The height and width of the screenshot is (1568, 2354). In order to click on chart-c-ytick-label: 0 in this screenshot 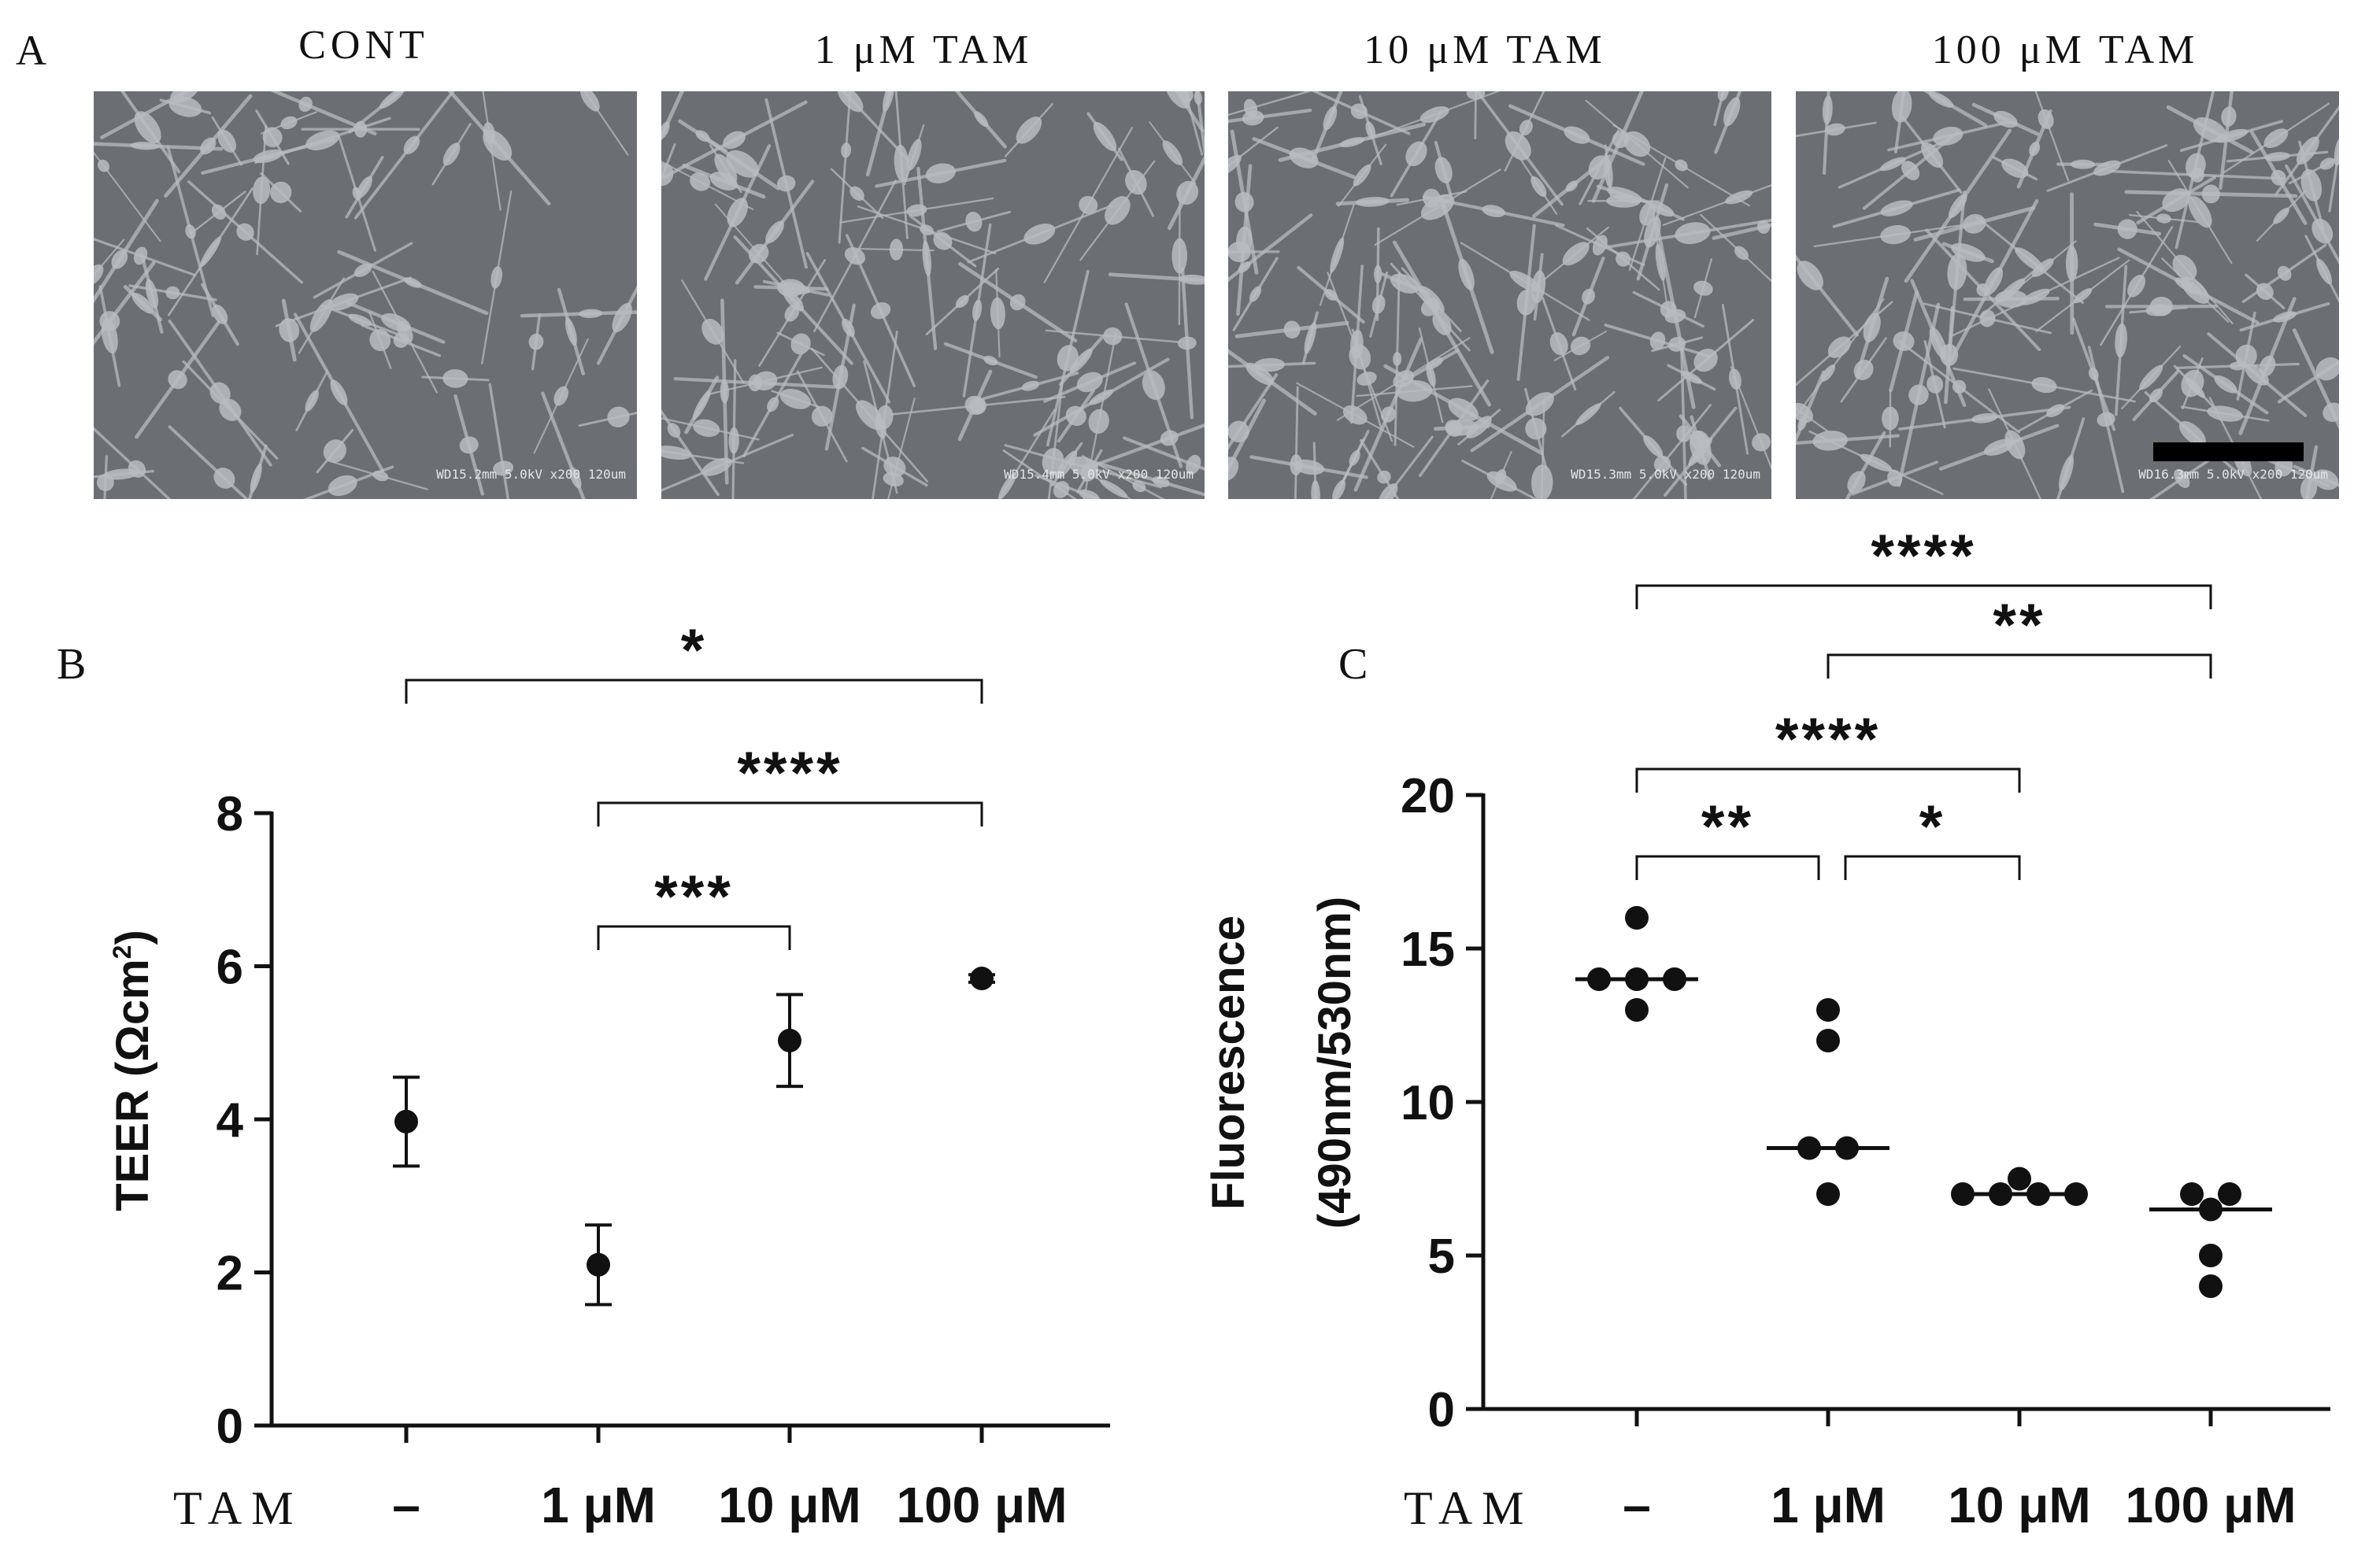, I will do `click(1441, 1410)`.